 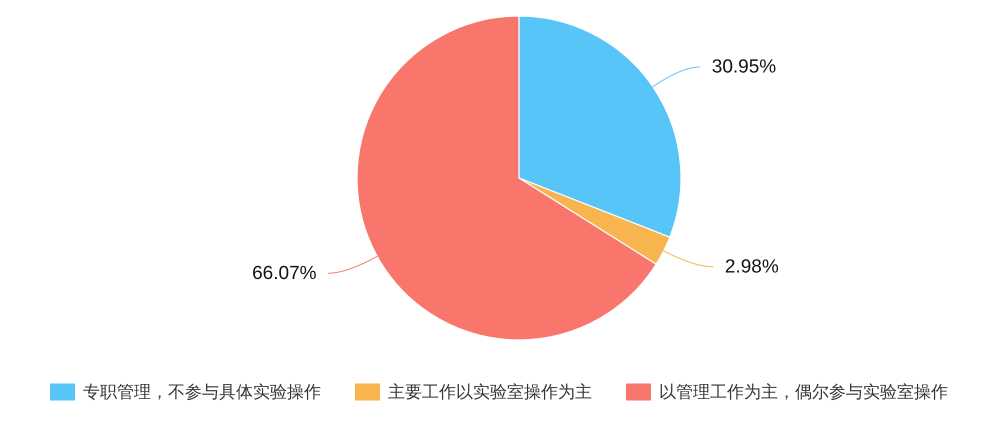 What do you see at coordinates (490, 392) in the screenshot?
I see `legend-label: 主要工作以实验室操作为主` at bounding box center [490, 392].